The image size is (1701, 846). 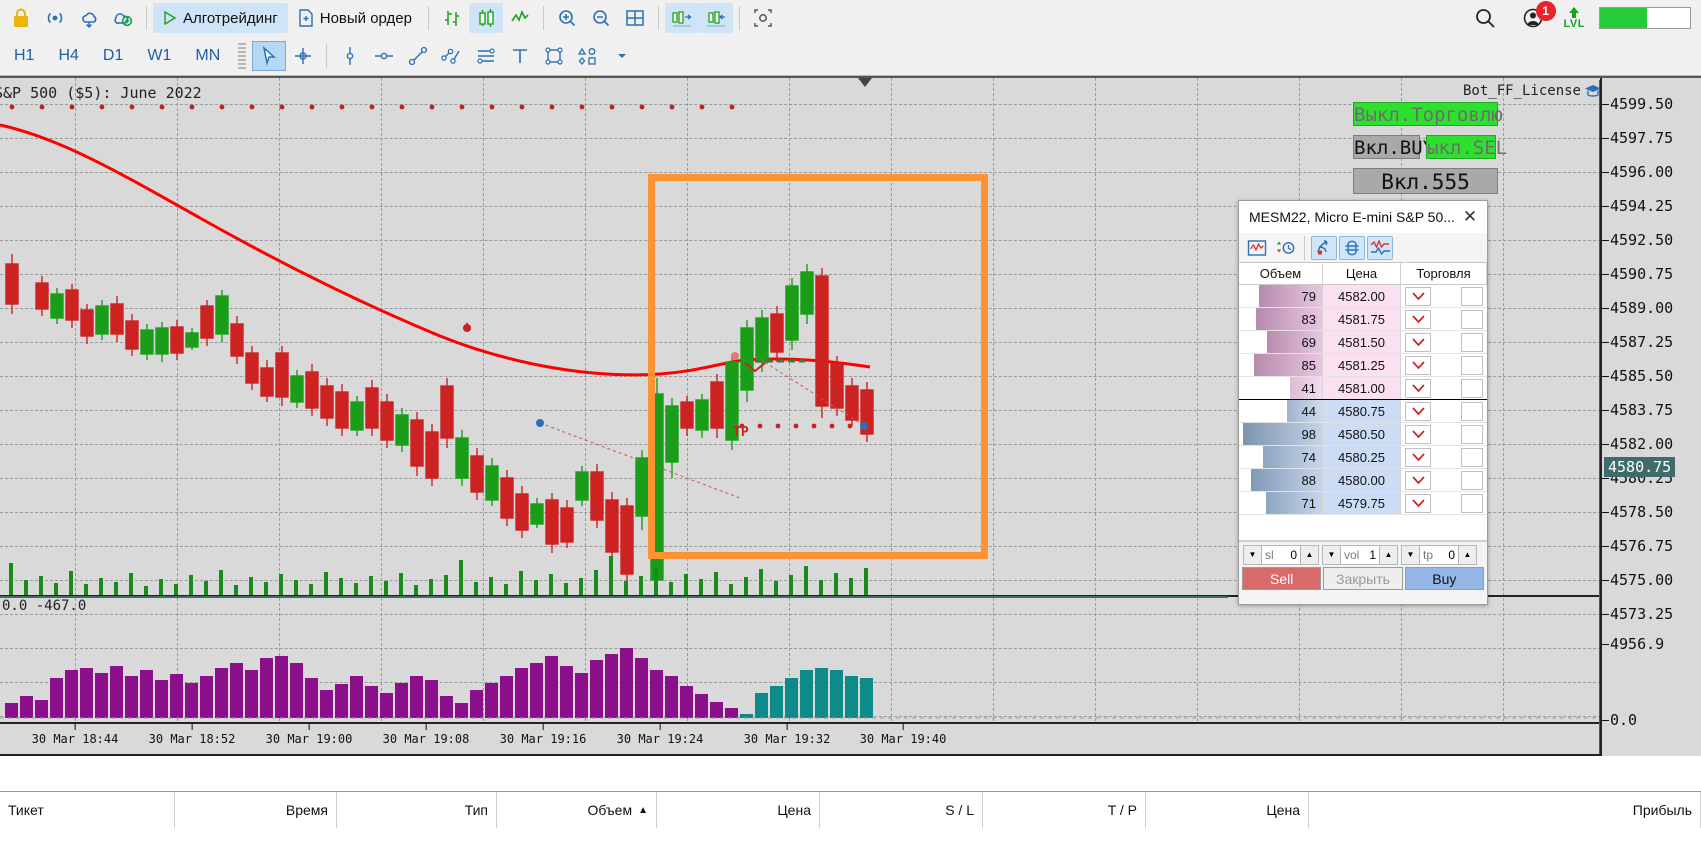 What do you see at coordinates (1505, 810) in the screenshot?
I see `col-profit: Прибыль` at bounding box center [1505, 810].